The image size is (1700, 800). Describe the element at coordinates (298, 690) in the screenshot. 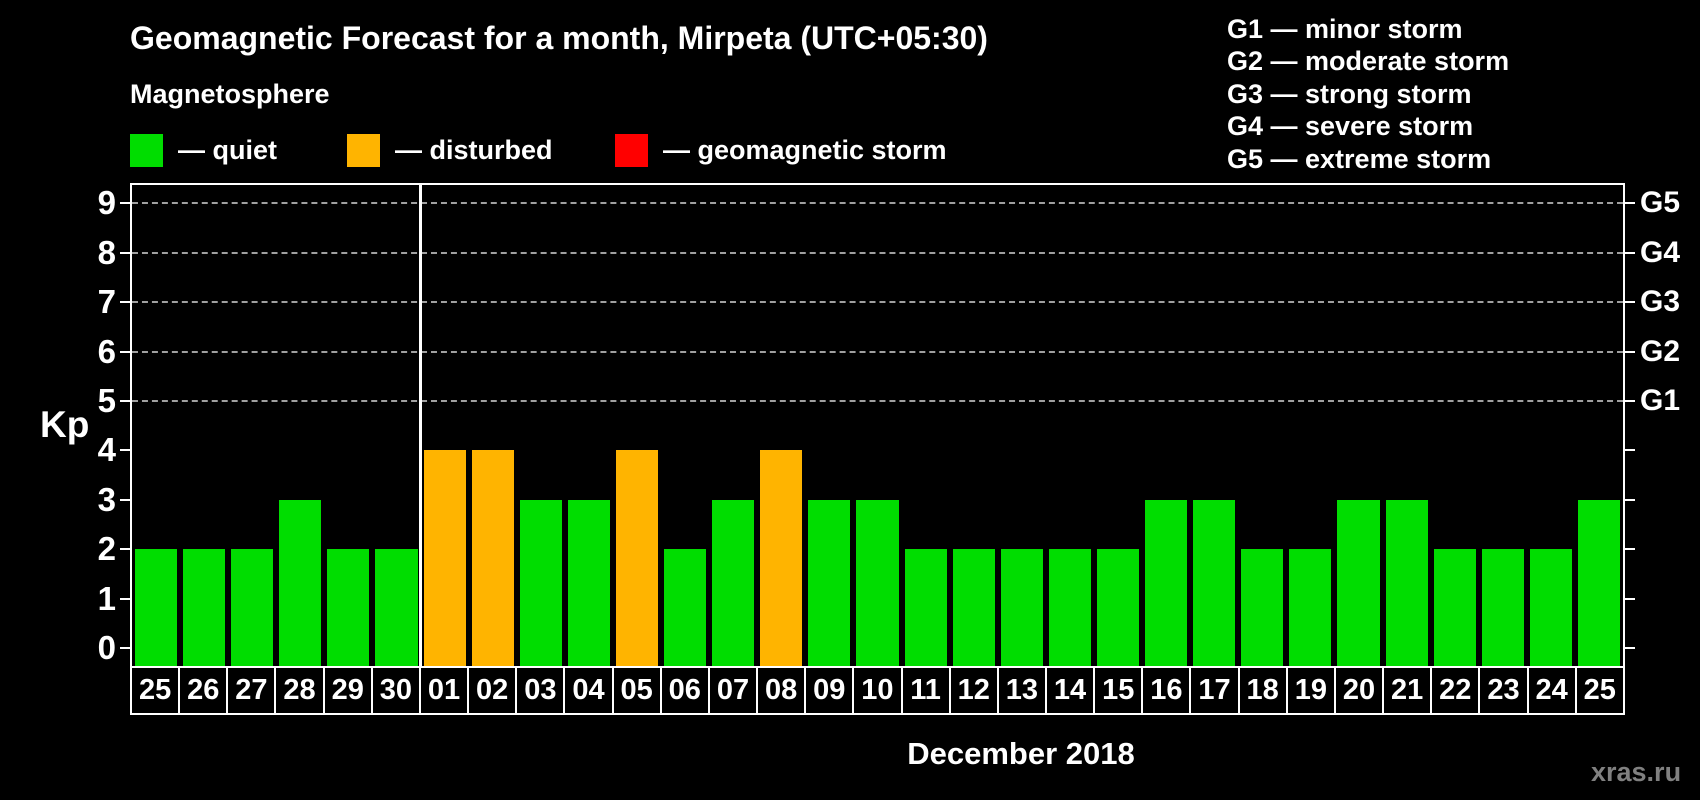

I see `day-label: 28` at that location.